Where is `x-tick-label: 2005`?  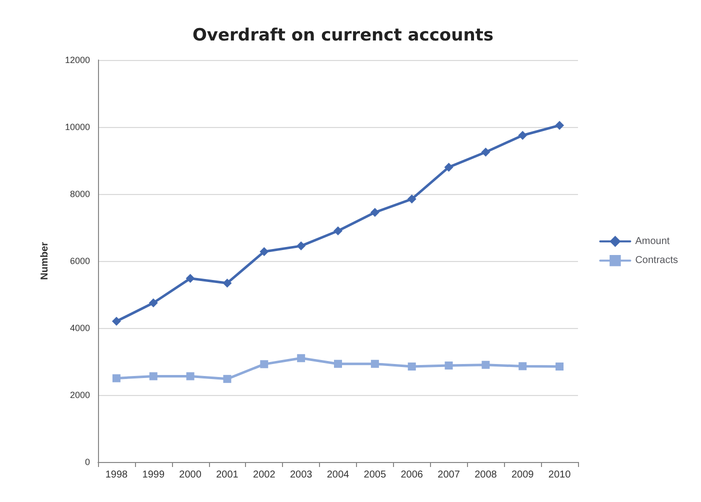
x-tick-label: 2005 is located at coordinates (375, 475).